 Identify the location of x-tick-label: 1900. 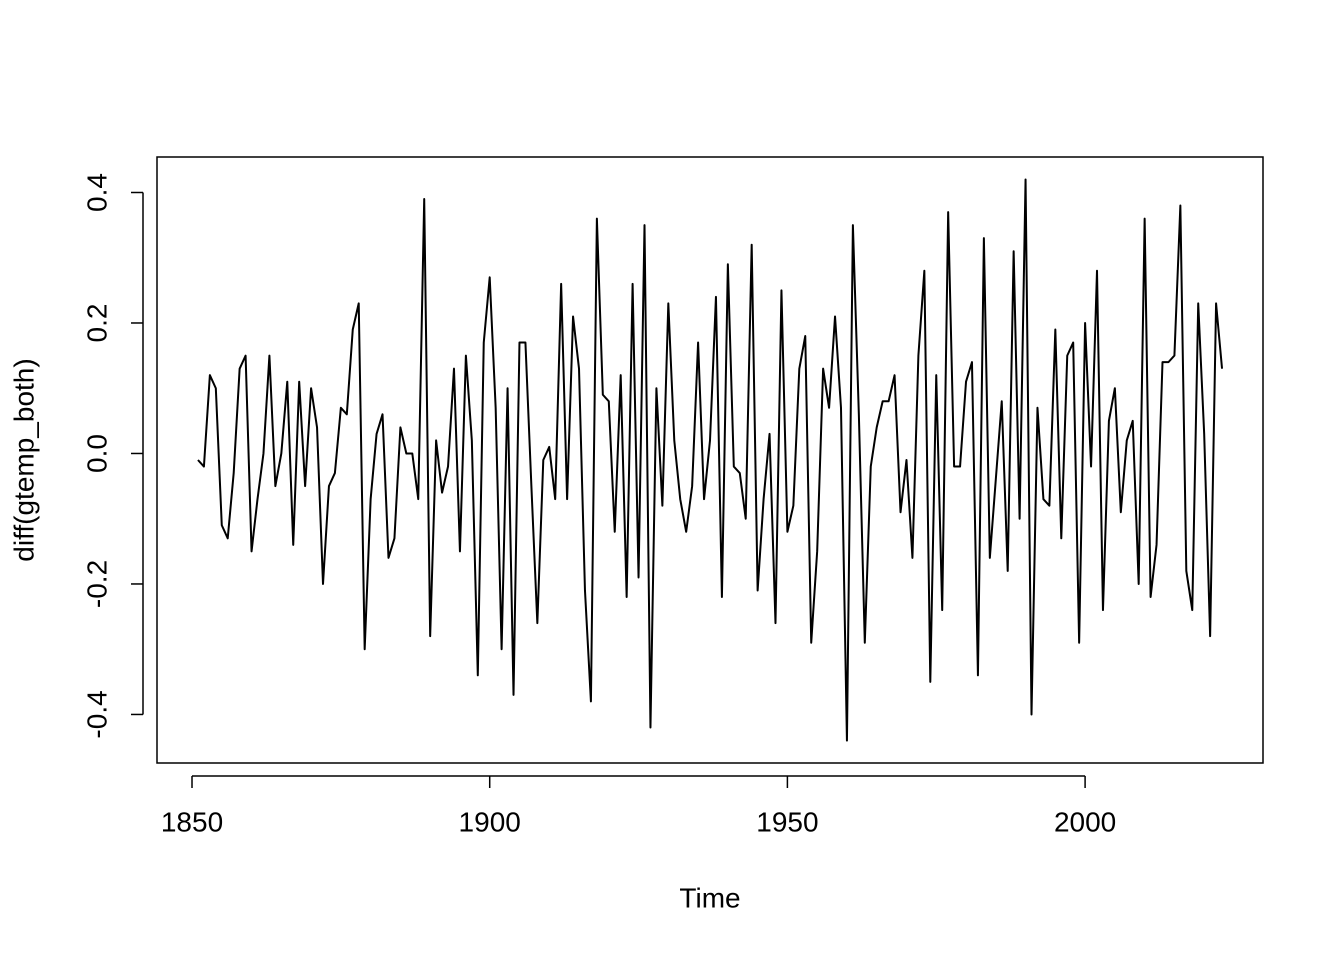
(490, 821).